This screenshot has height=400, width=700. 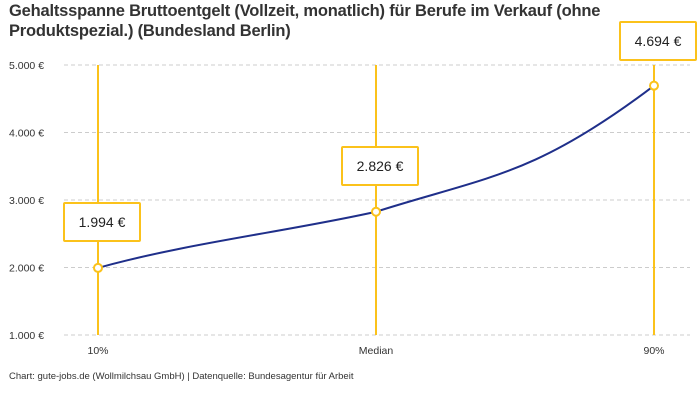 I want to click on y-tick-label: 4.000 €, so click(x=26, y=134).